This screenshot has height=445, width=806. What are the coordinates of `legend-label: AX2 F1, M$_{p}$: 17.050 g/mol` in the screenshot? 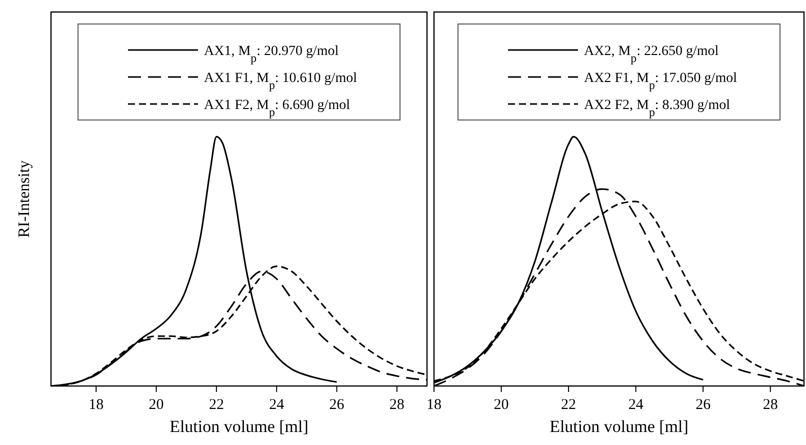 It's located at (661, 81).